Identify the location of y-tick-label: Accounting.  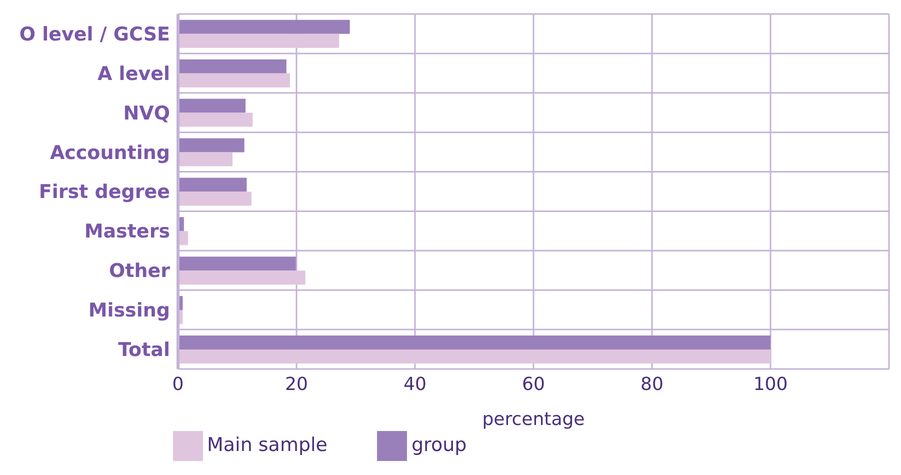
(110, 153).